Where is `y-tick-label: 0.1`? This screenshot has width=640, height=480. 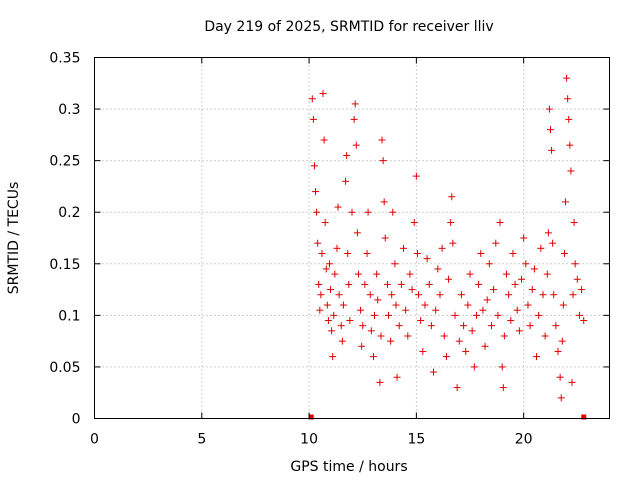
y-tick-label: 0.1 is located at coordinates (69, 316).